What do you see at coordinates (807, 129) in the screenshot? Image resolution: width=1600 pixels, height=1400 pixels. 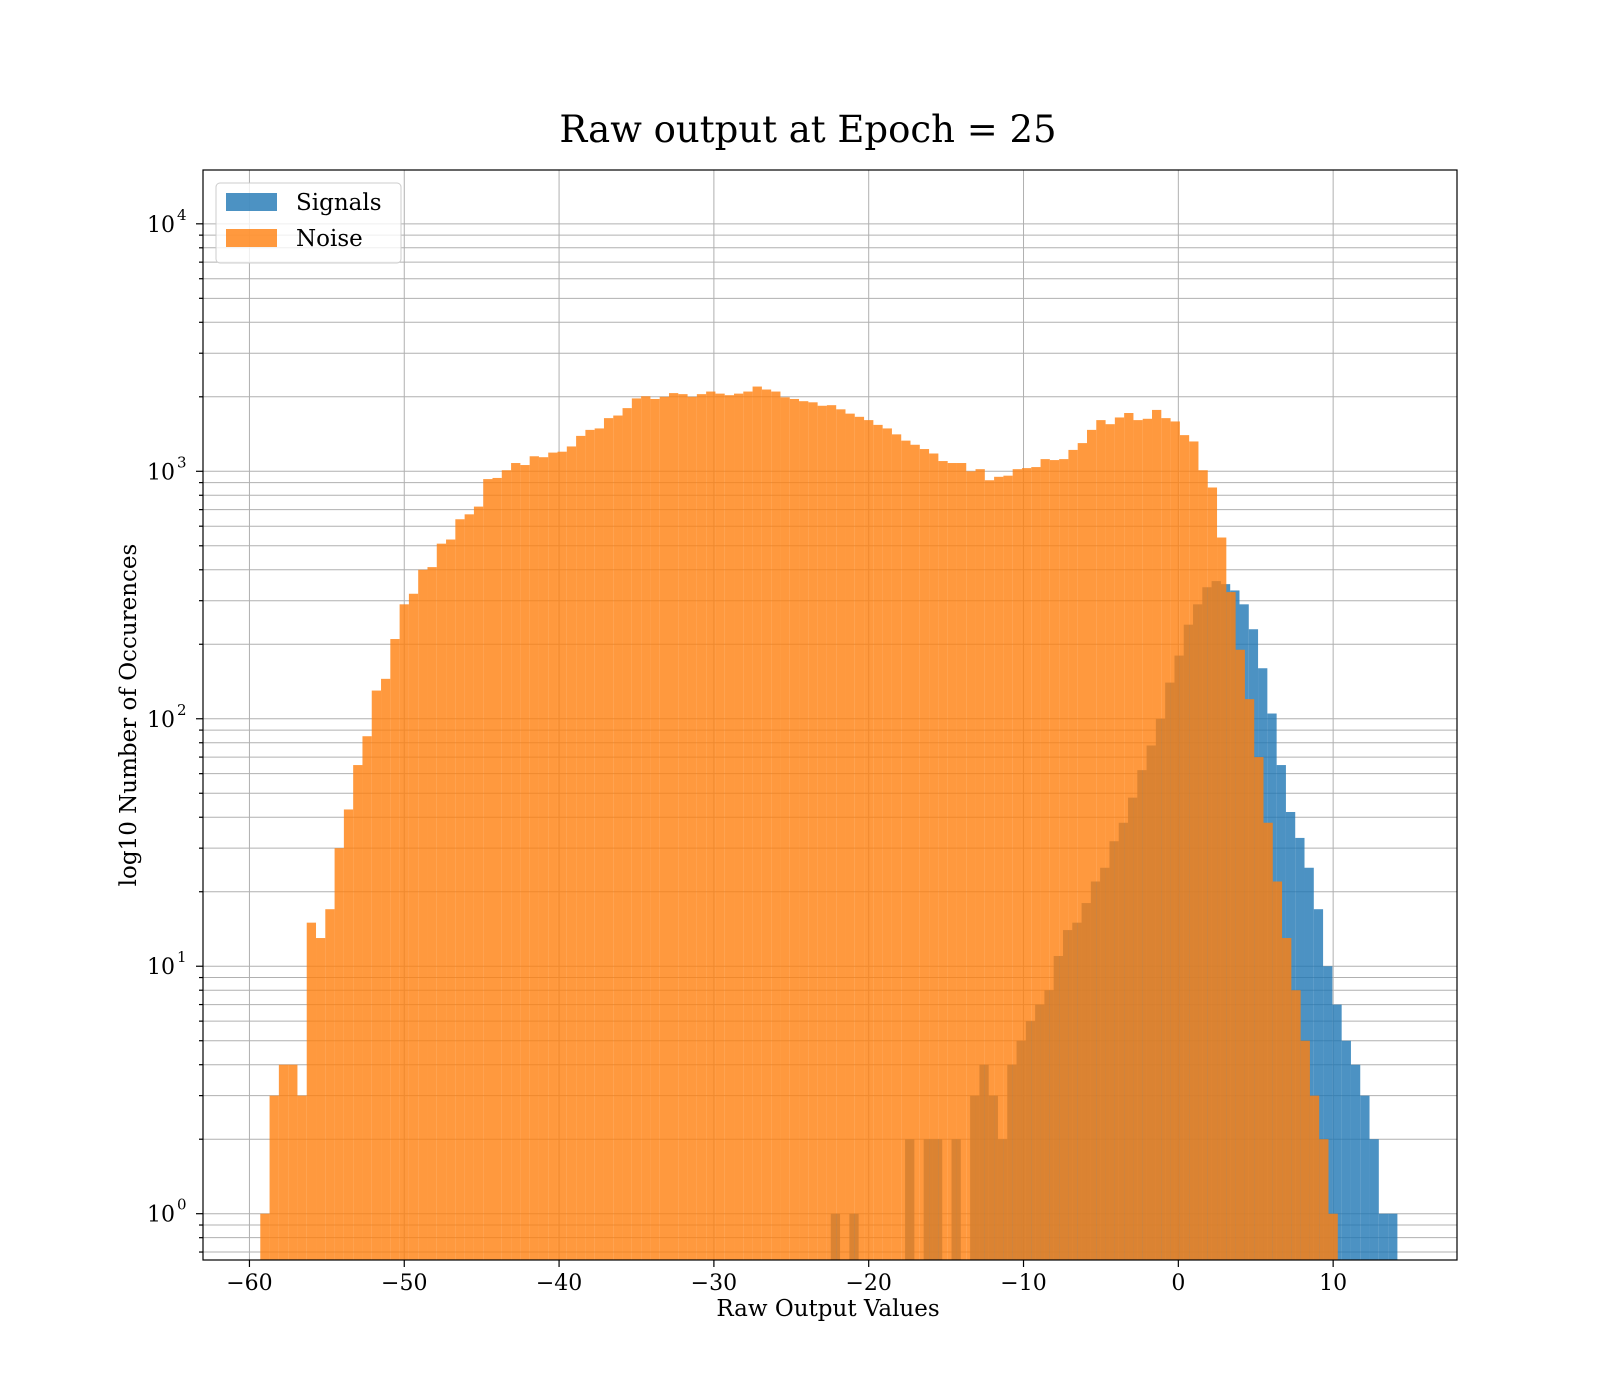 I see `chart-title: Raw output at Epoch = 25` at bounding box center [807, 129].